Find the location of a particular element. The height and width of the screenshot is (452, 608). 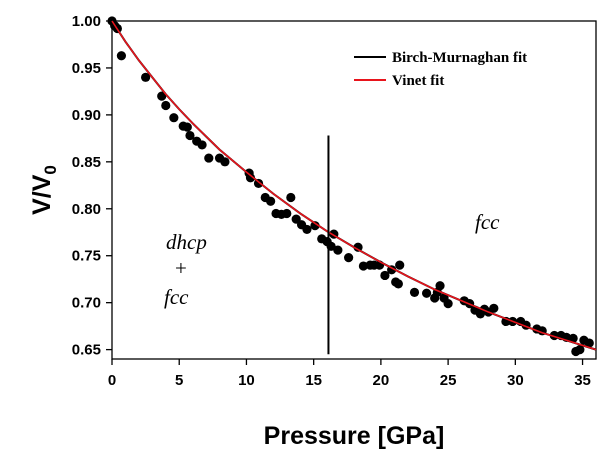

x-tick-label: 10 is located at coordinates (246, 380).